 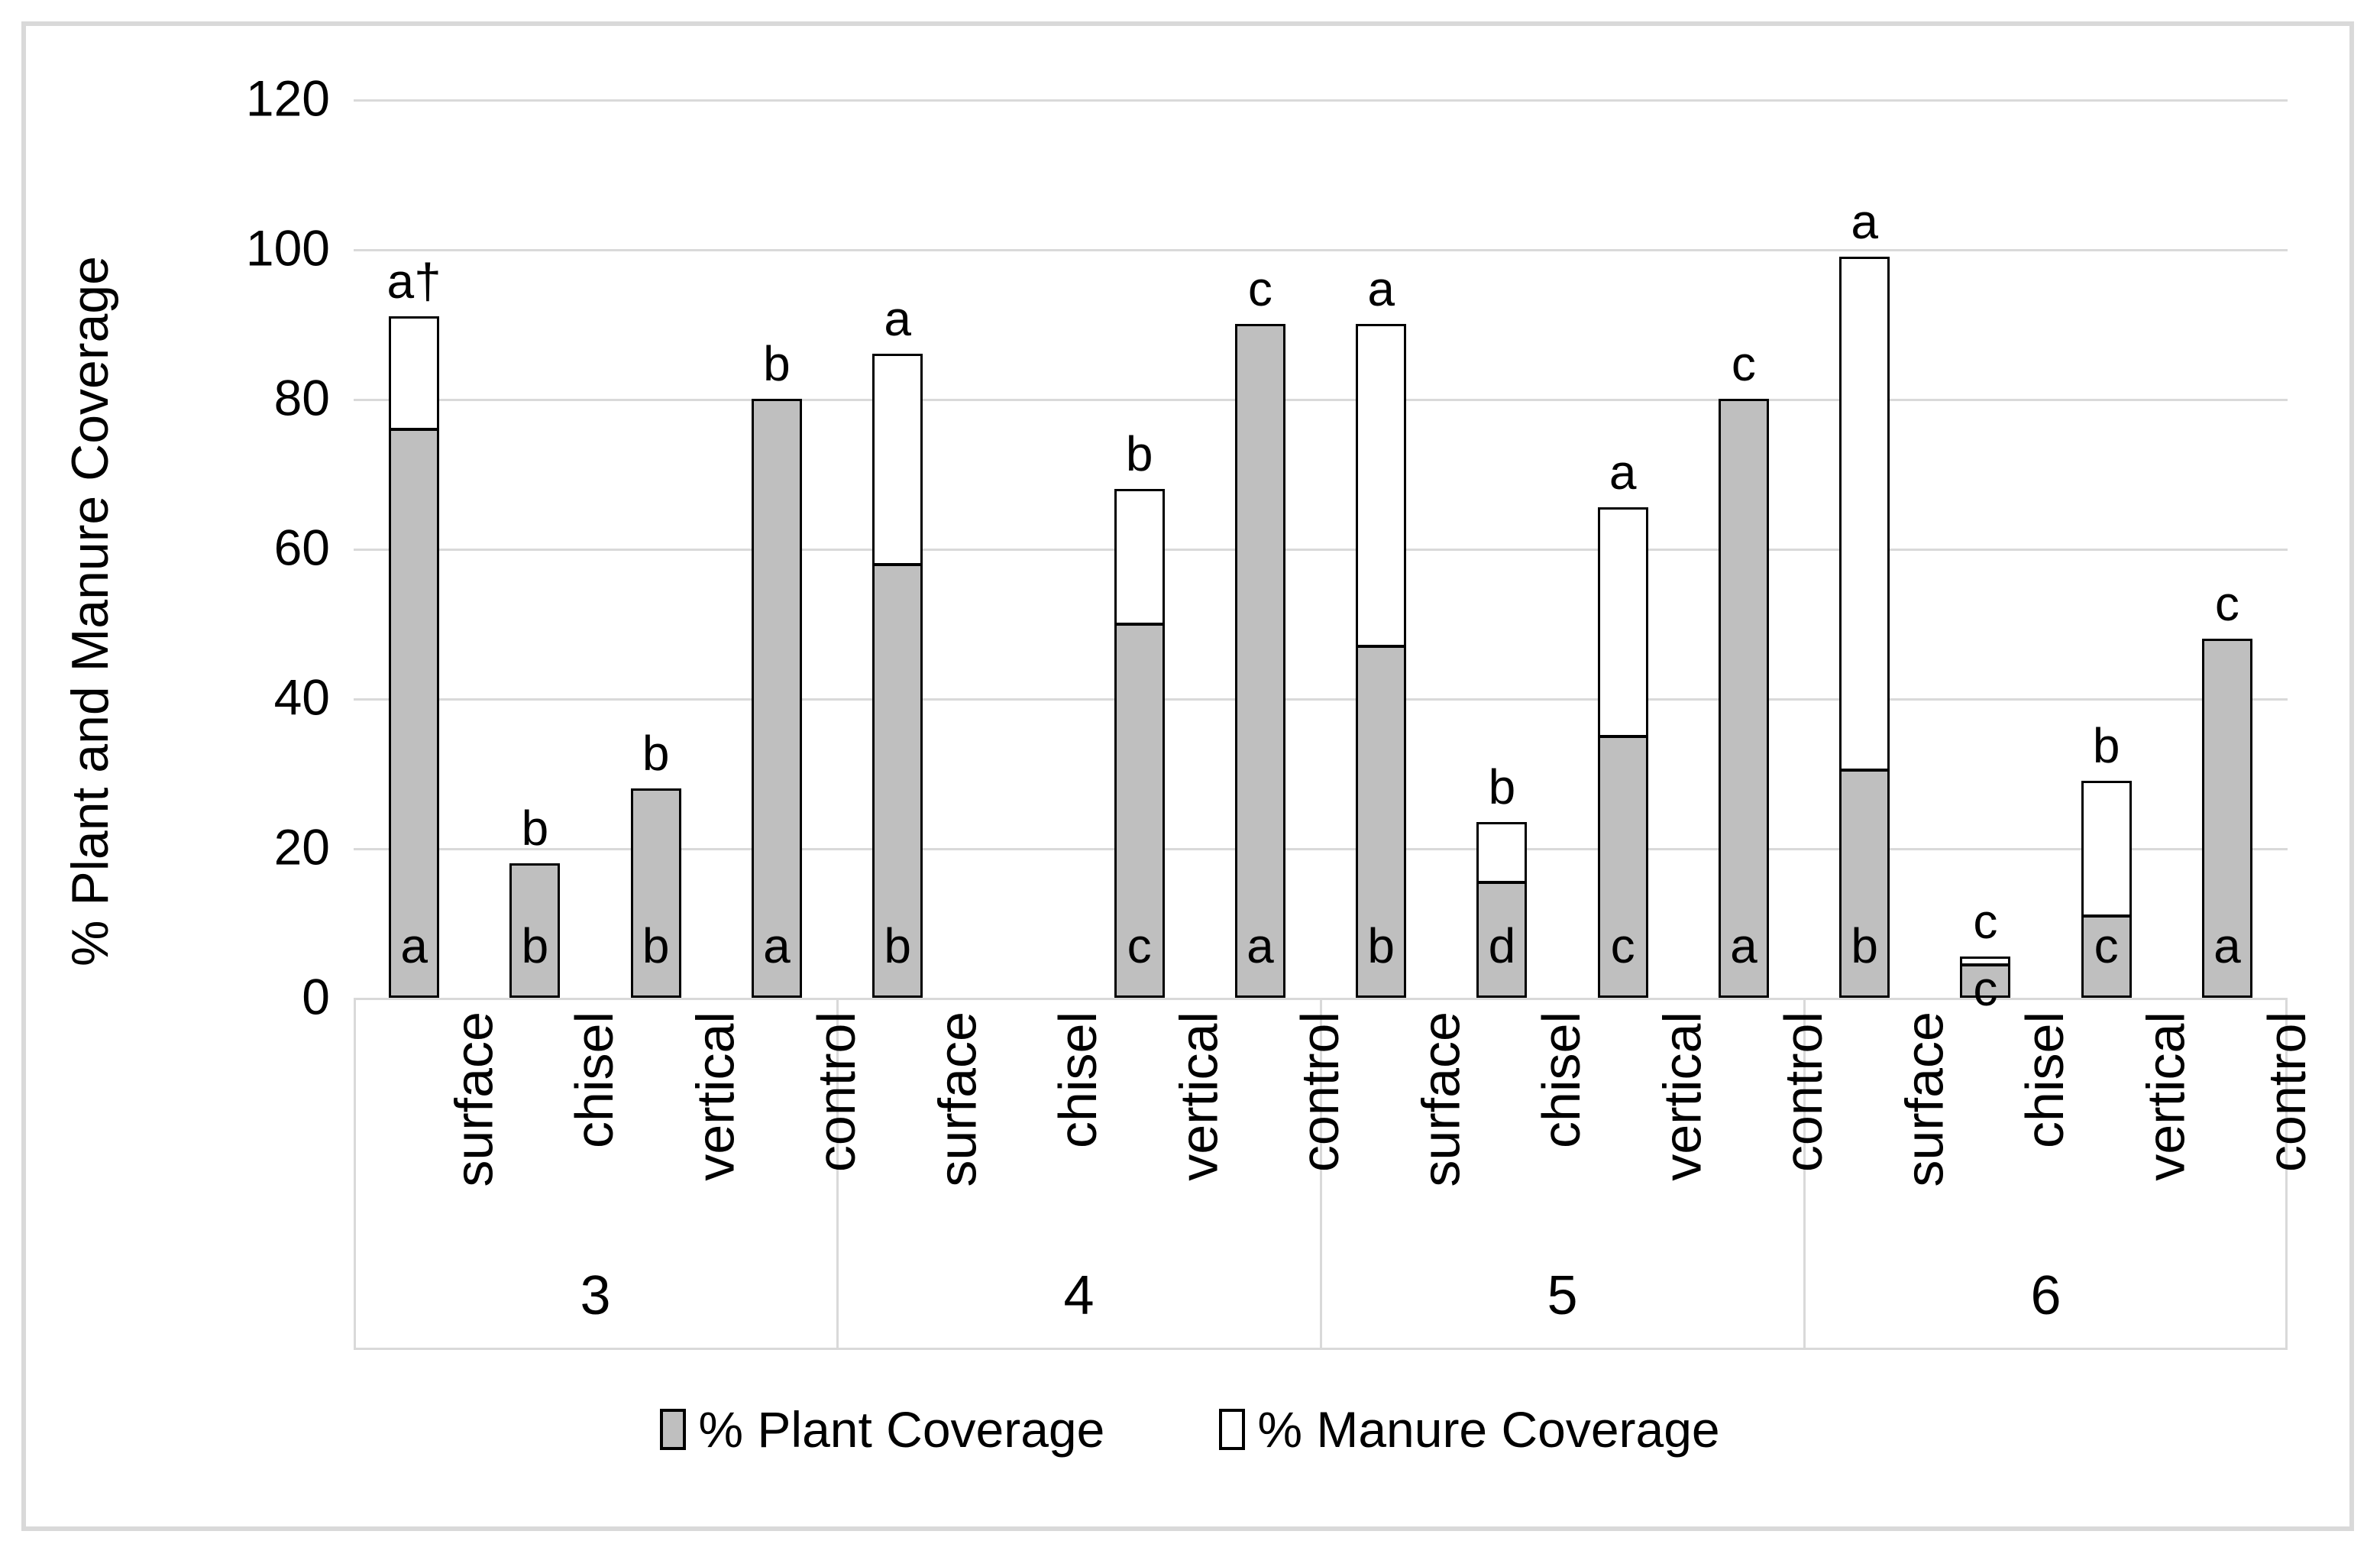 I want to click on legend-label-manure: % Manure Coverage, so click(x=1488, y=1429).